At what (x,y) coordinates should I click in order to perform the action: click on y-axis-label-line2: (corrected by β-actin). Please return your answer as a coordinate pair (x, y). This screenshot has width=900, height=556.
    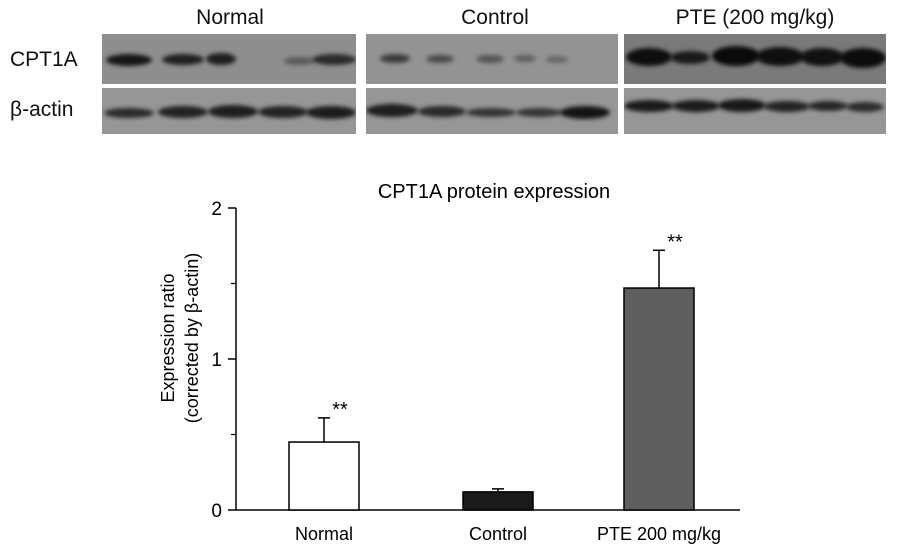
    Looking at the image, I should click on (192, 338).